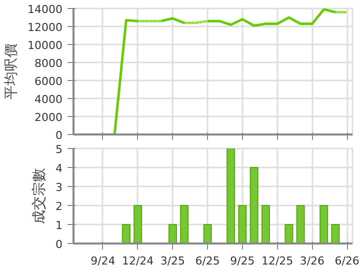 This screenshot has width=360, height=270. I want to click on y-tick-label: 14000, so click(45, 9).